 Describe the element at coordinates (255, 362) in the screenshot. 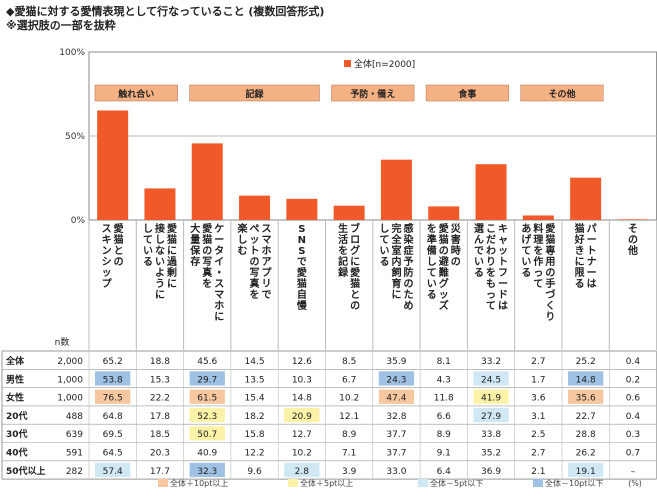

I see `table-cell: 14.5` at that location.